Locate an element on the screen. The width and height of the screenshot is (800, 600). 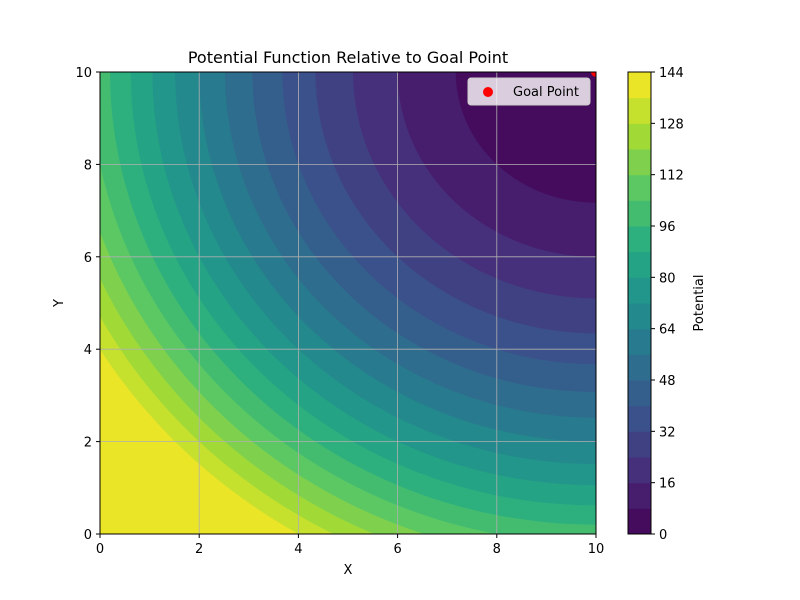
x-tick-label: 4 is located at coordinates (298, 549).